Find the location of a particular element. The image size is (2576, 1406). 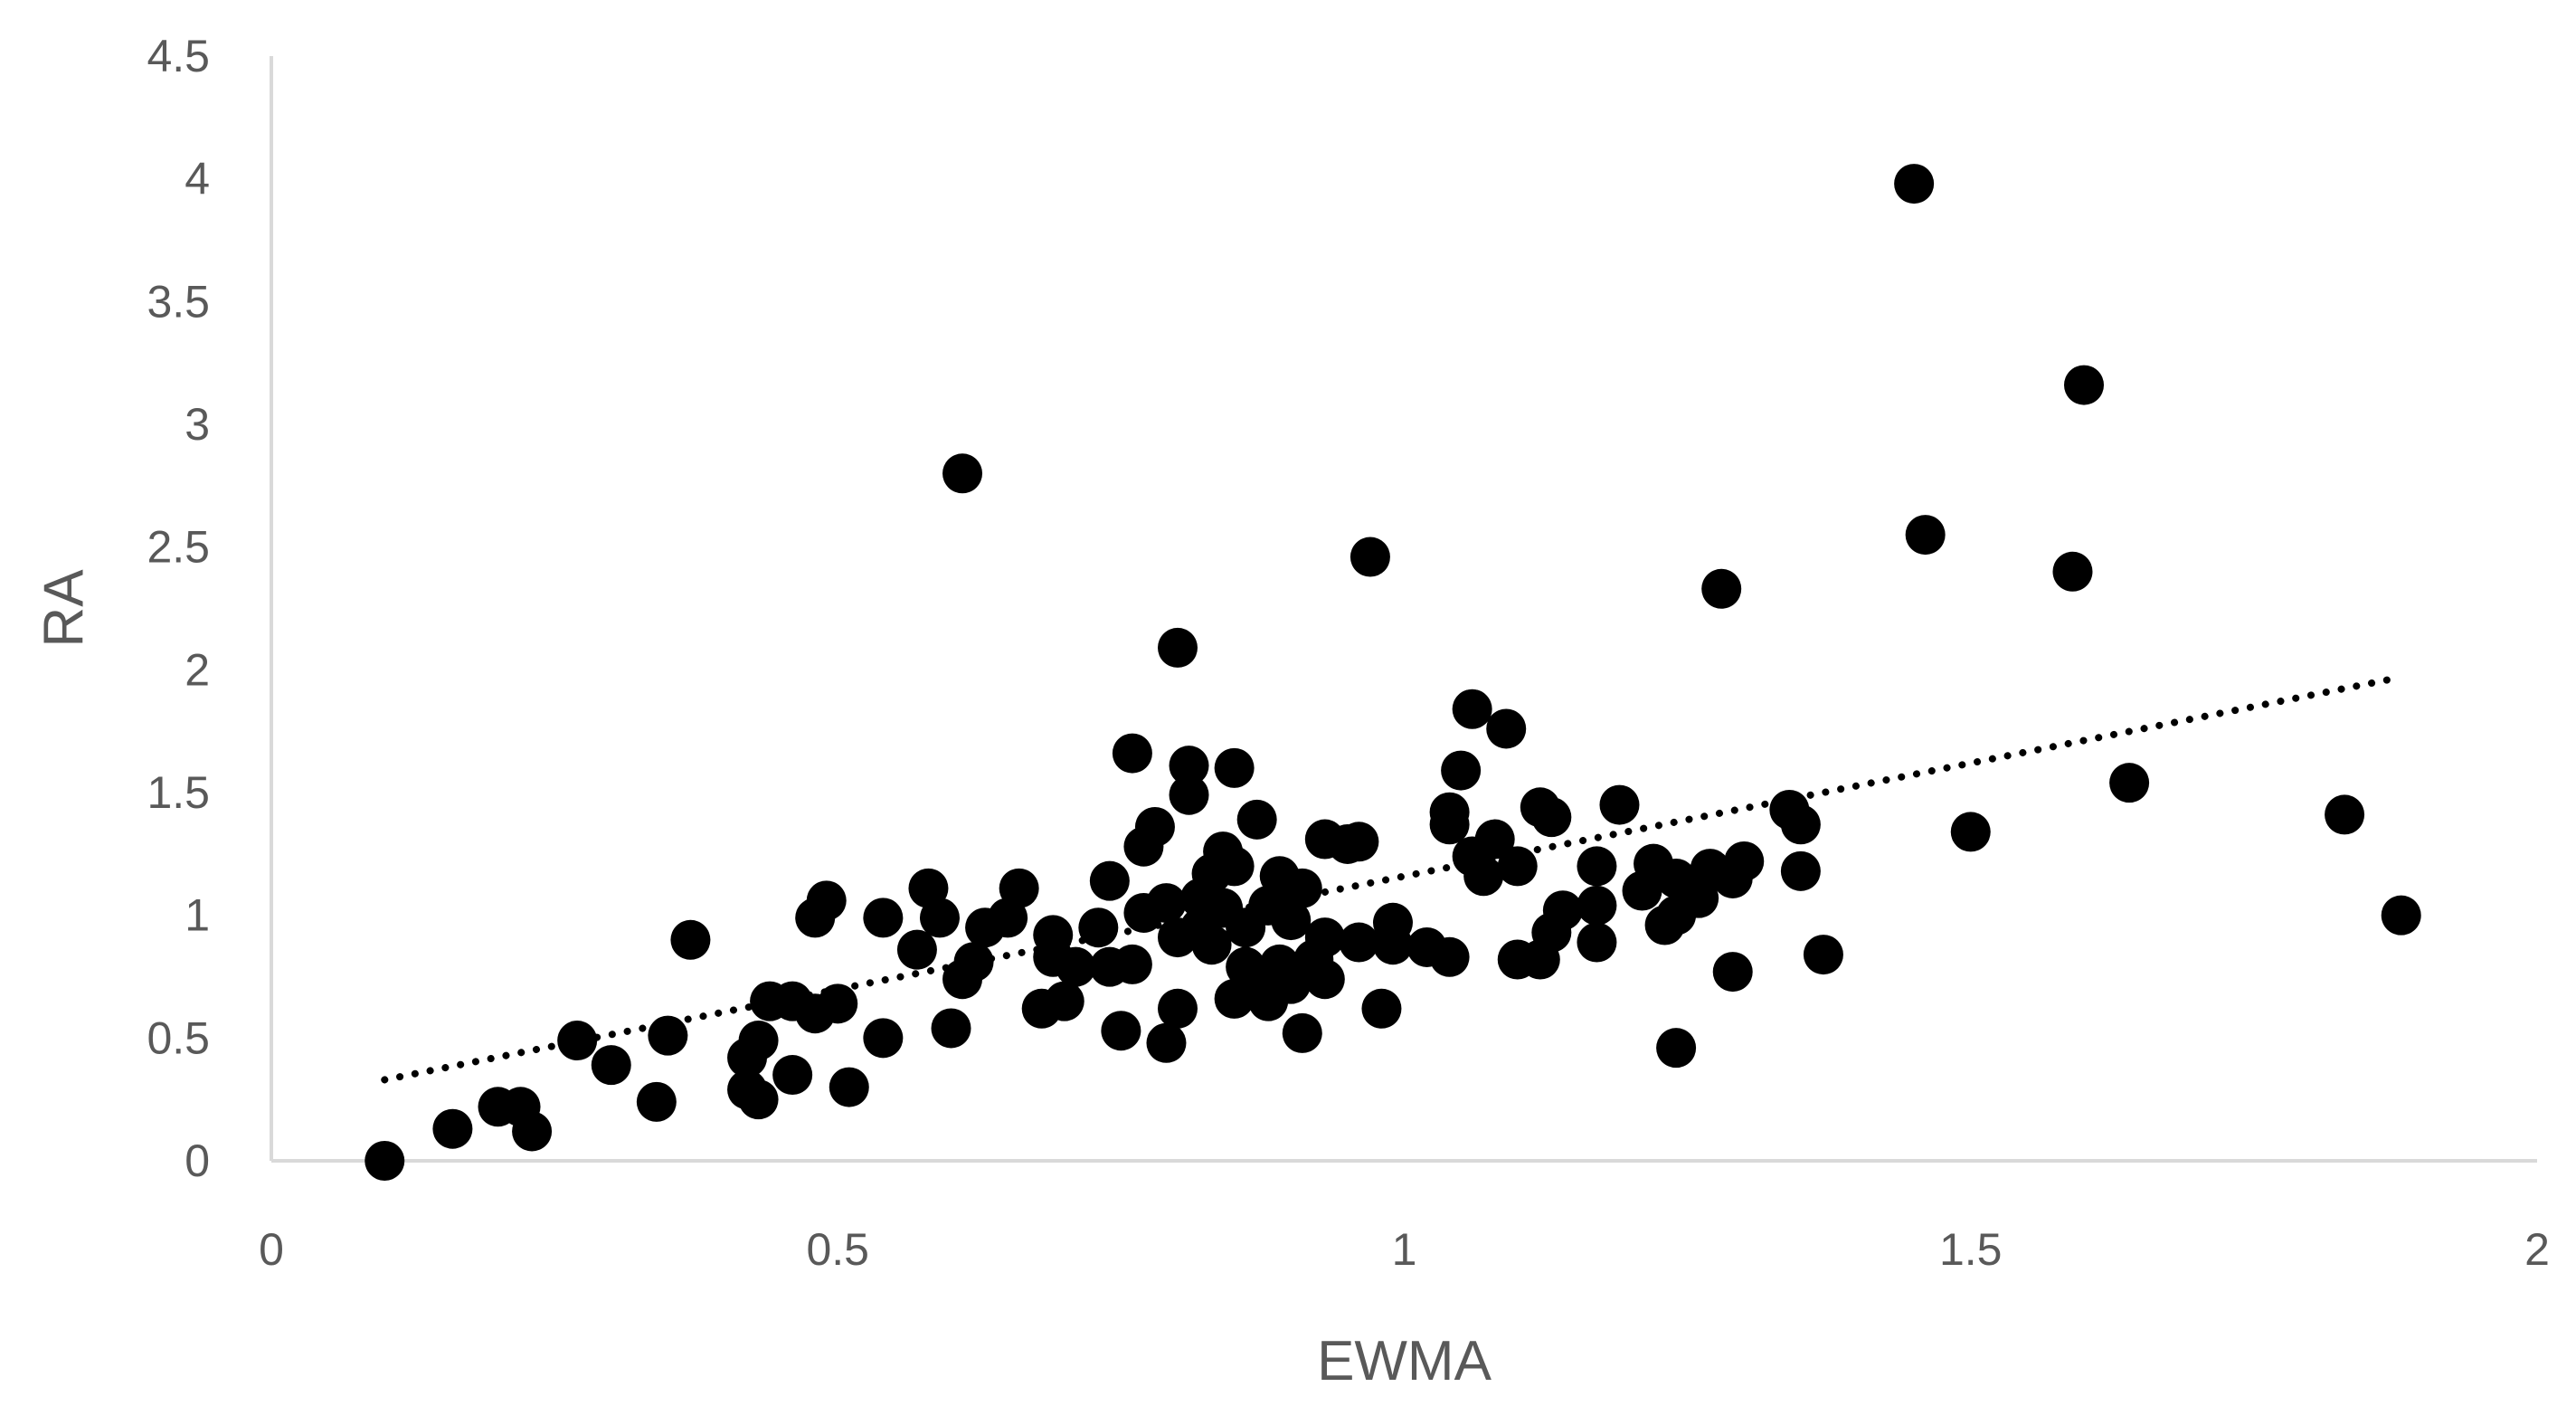

y-tick-label: 4 is located at coordinates (198, 179).